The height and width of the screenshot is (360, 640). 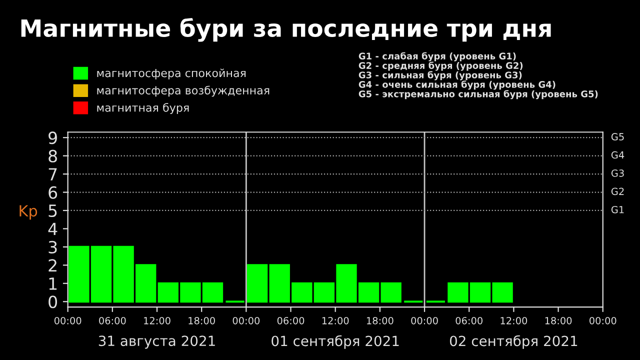 What do you see at coordinates (617, 155) in the screenshot?
I see `ref-line-label: G4` at bounding box center [617, 155].